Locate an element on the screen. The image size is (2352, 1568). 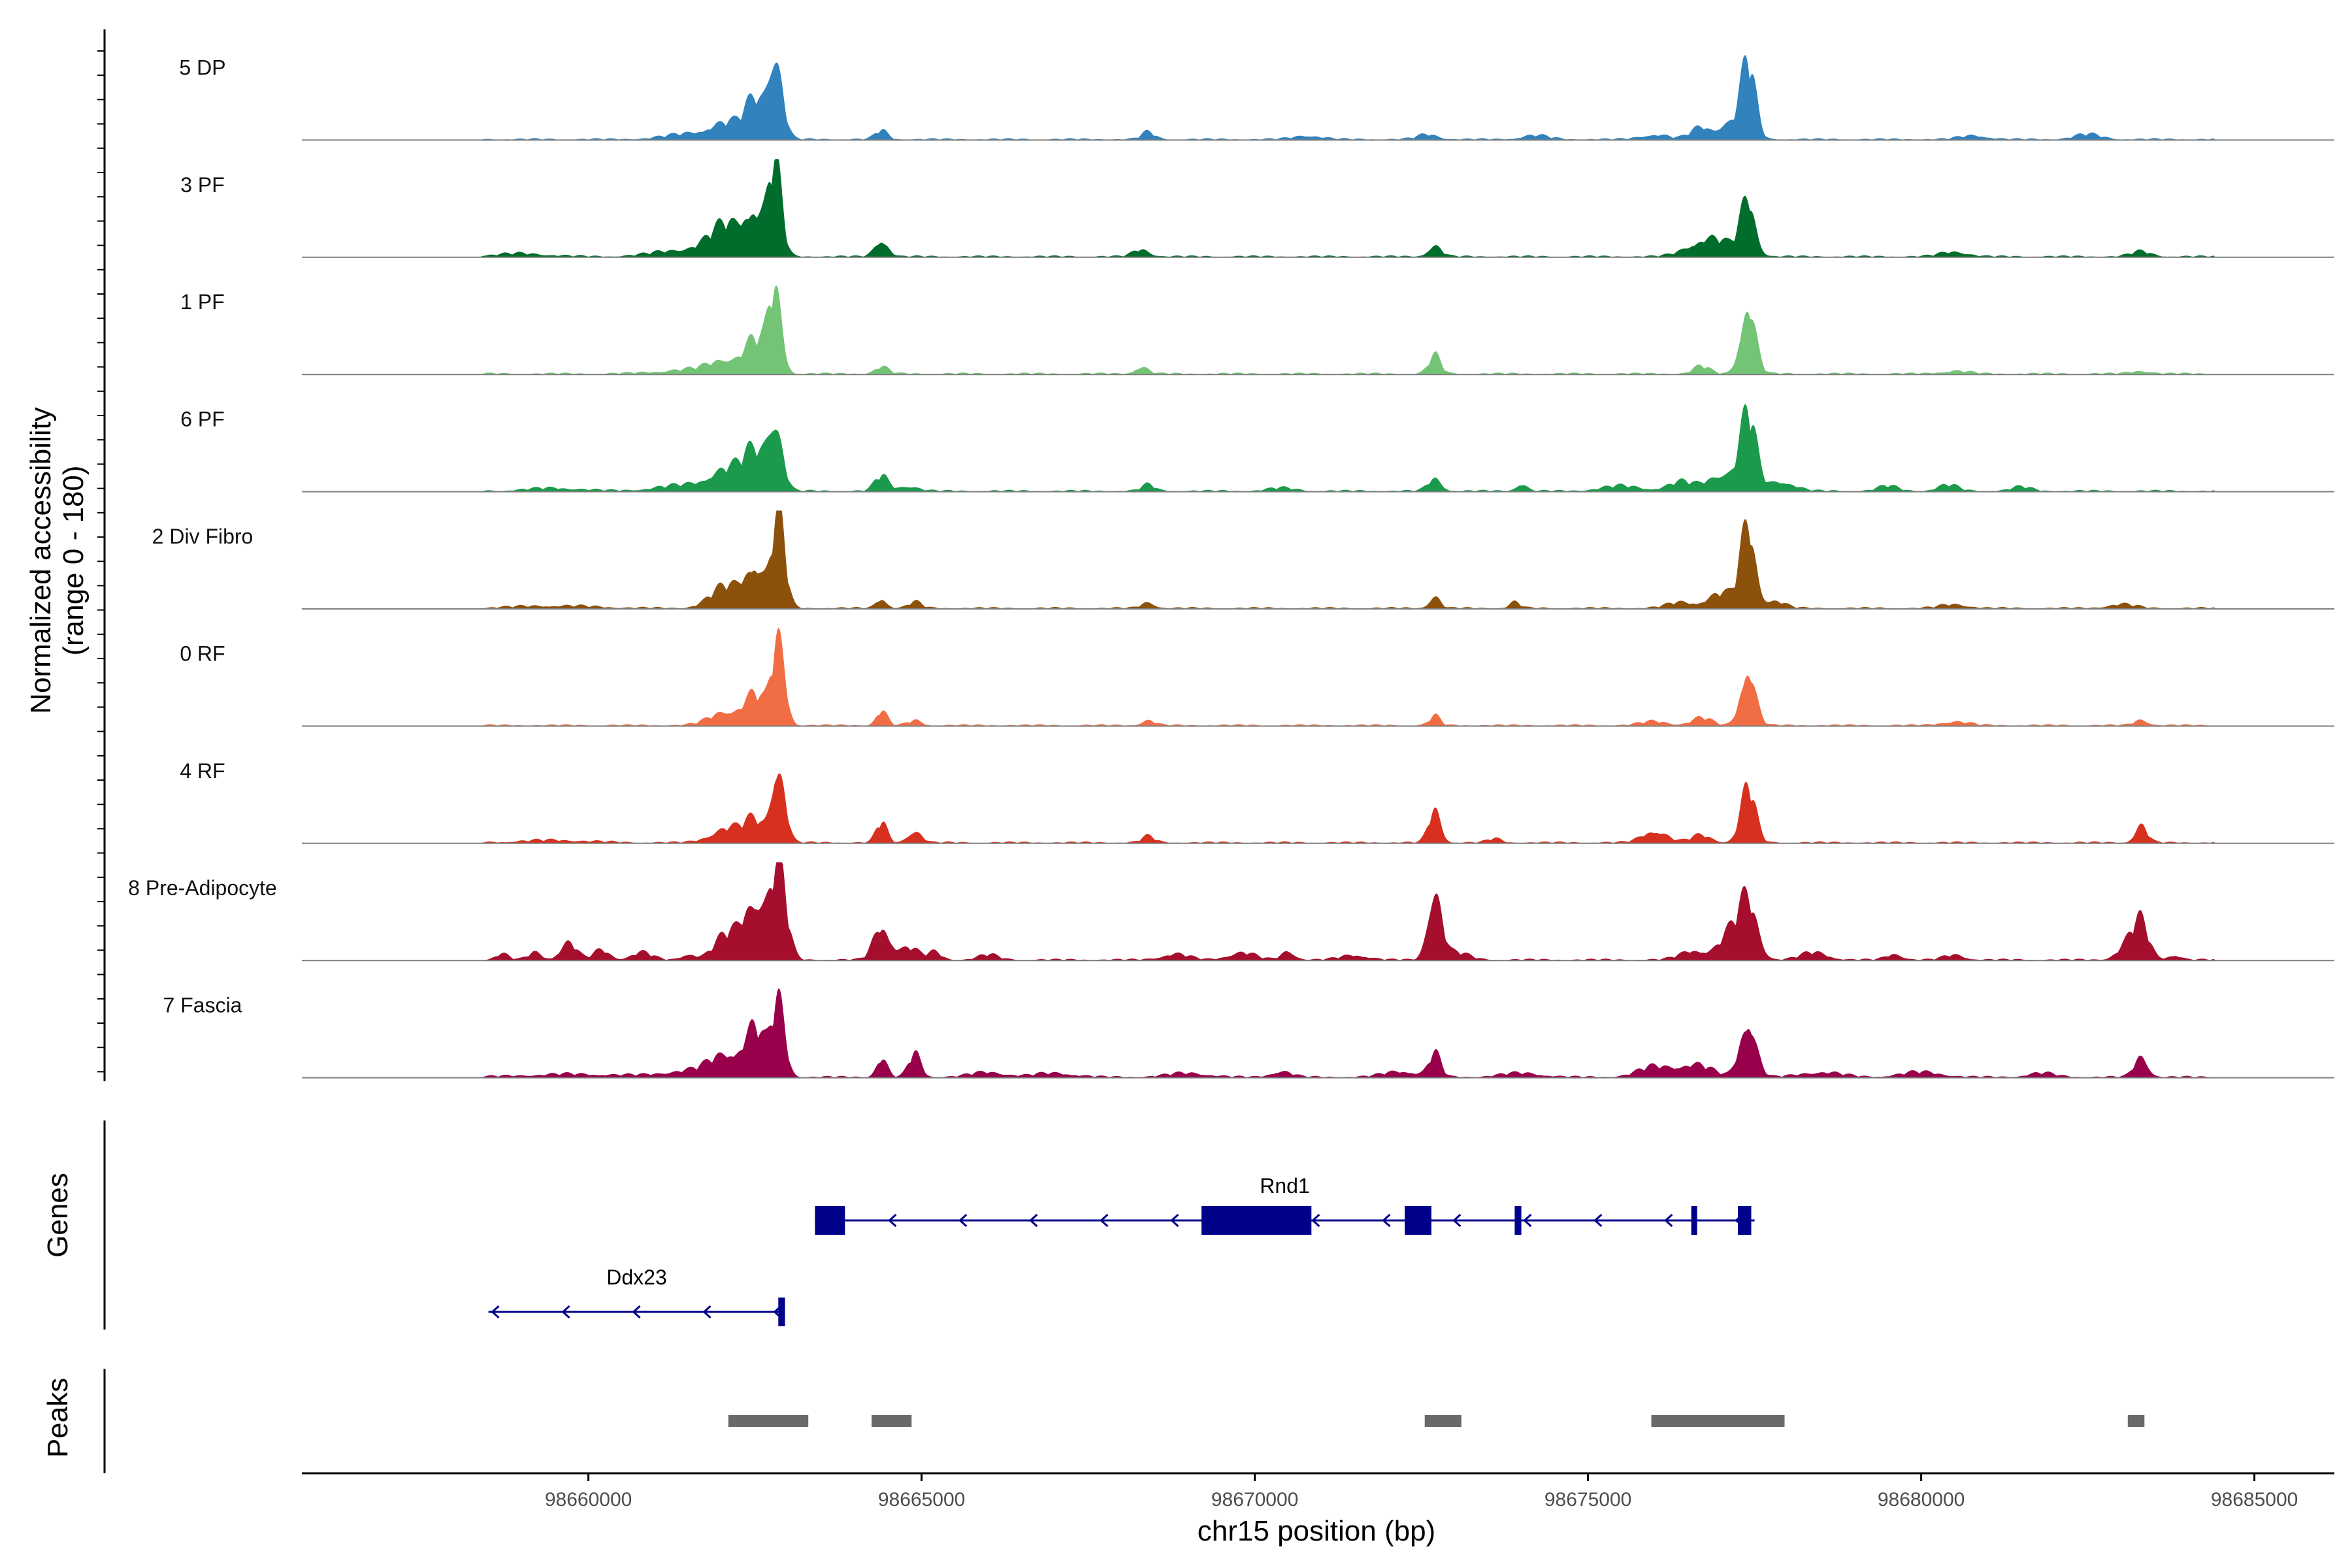
y-axis-title-line1: Normalized accessibility is located at coordinates (41, 560).